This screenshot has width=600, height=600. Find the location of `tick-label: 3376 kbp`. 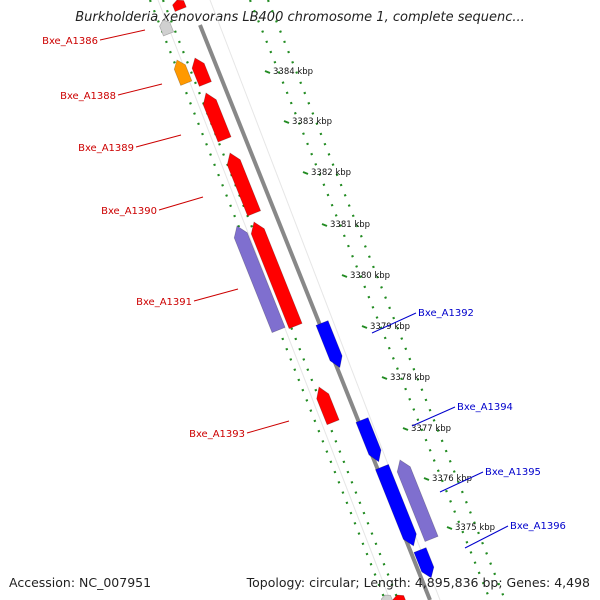

tick-label: 3376 kbp is located at coordinates (452, 479).